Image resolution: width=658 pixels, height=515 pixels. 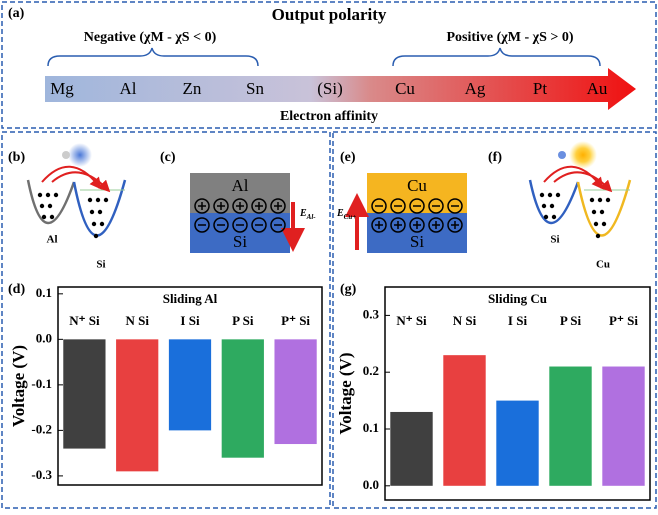 I want to click on title: Output polarity, so click(x=329, y=14).